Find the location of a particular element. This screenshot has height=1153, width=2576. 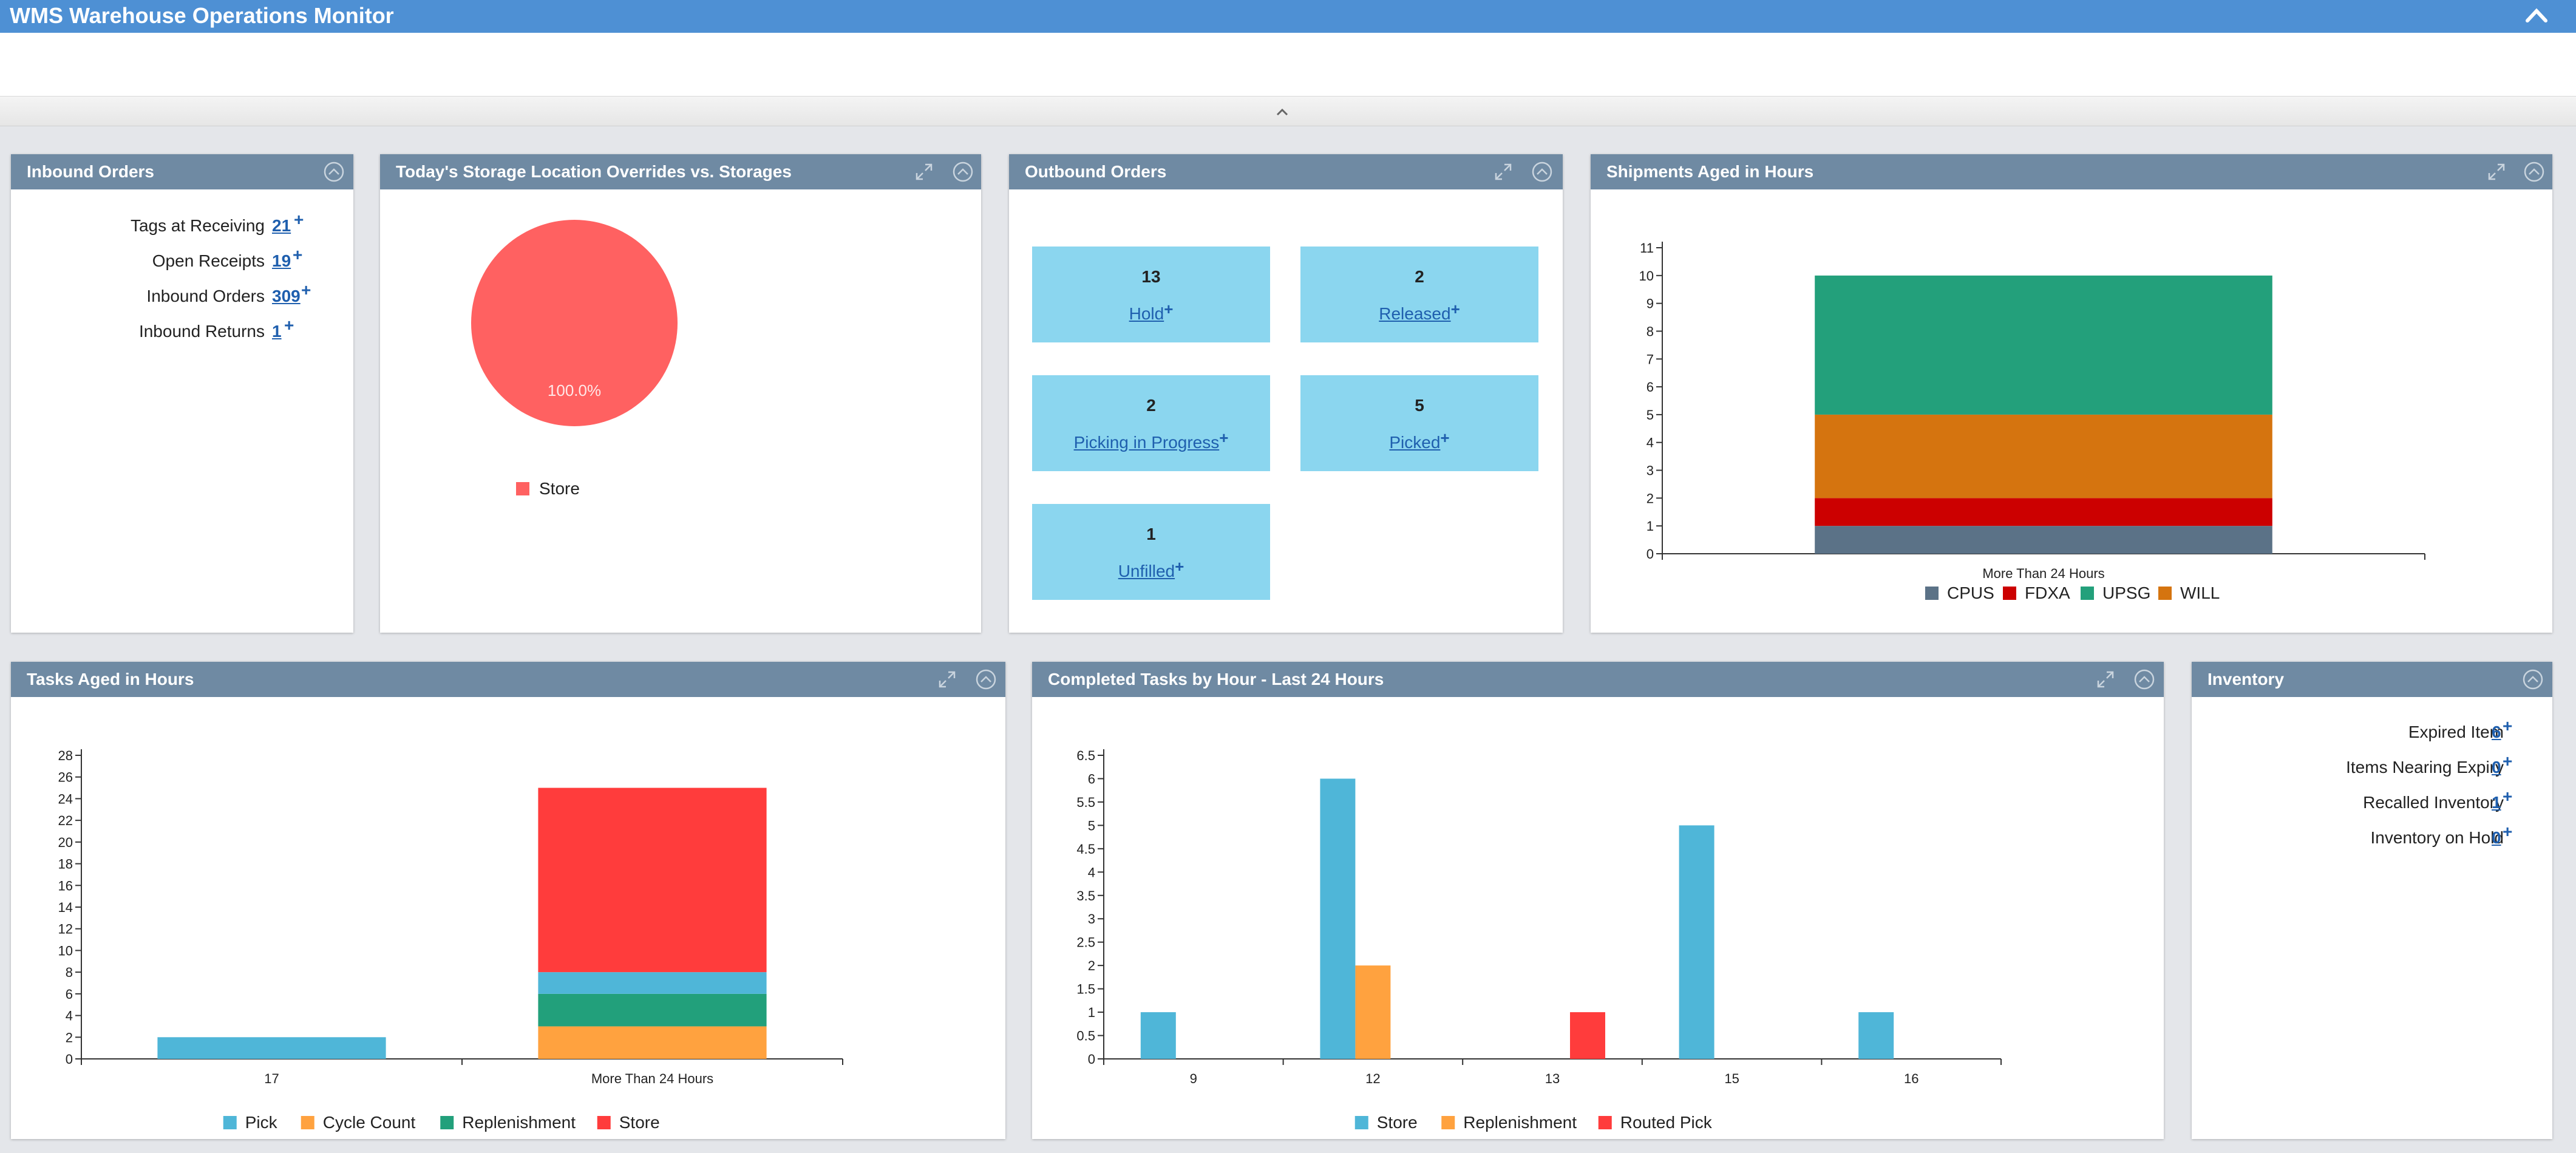

inventory-row-expired: Expired Item 6 + is located at coordinates (2372, 731).